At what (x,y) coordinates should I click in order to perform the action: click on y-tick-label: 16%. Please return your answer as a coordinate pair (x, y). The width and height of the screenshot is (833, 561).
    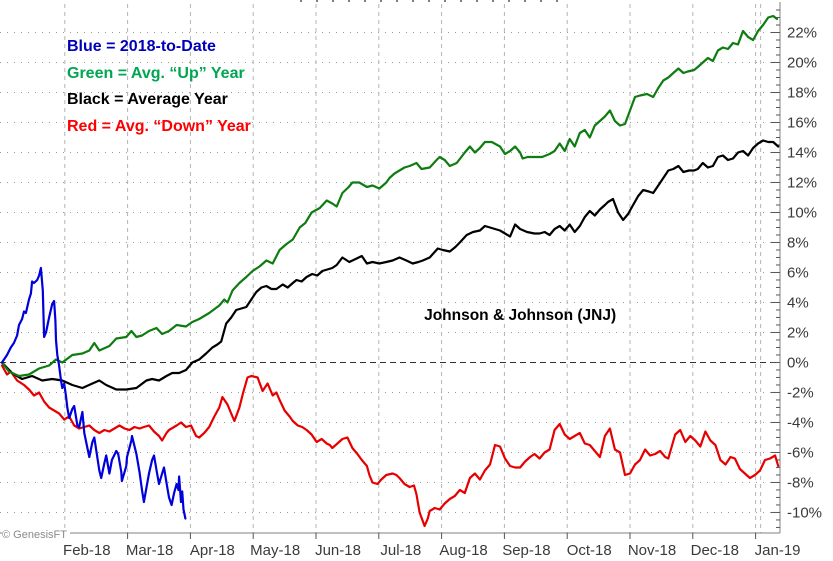
    Looking at the image, I should click on (802, 122).